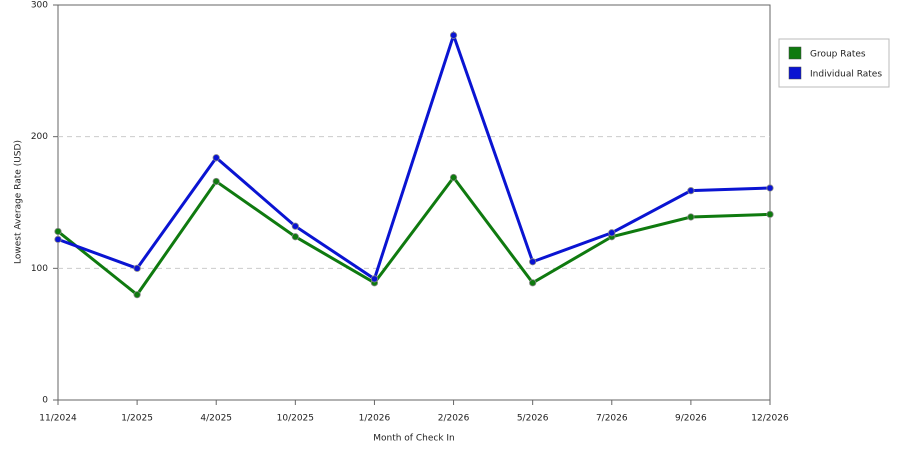 This screenshot has height=454, width=900. Describe the element at coordinates (137, 419) in the screenshot. I see `x-tick-label: 1/2025` at that location.